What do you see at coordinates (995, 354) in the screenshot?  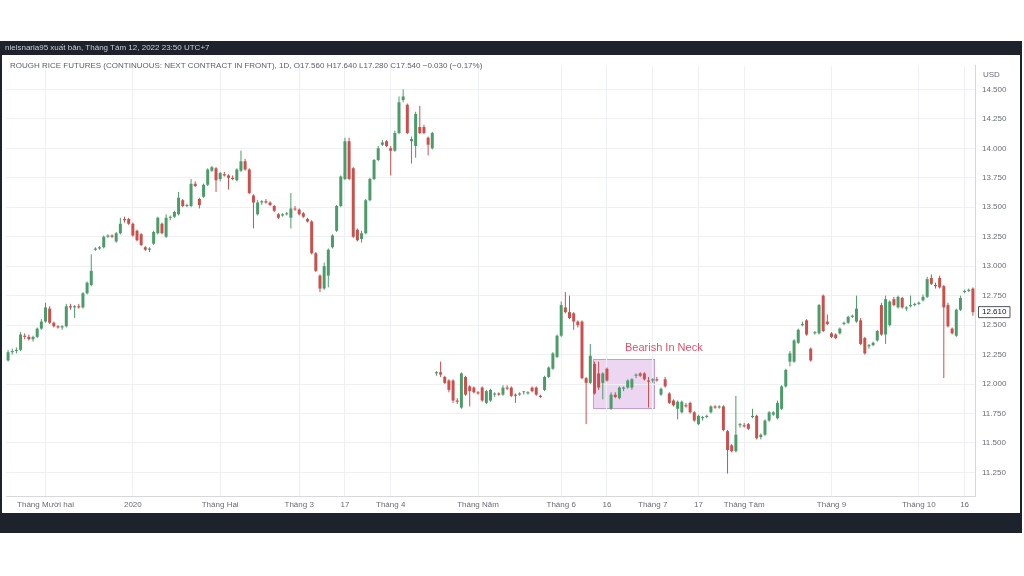 I see `y-tick-label: 12.250` at bounding box center [995, 354].